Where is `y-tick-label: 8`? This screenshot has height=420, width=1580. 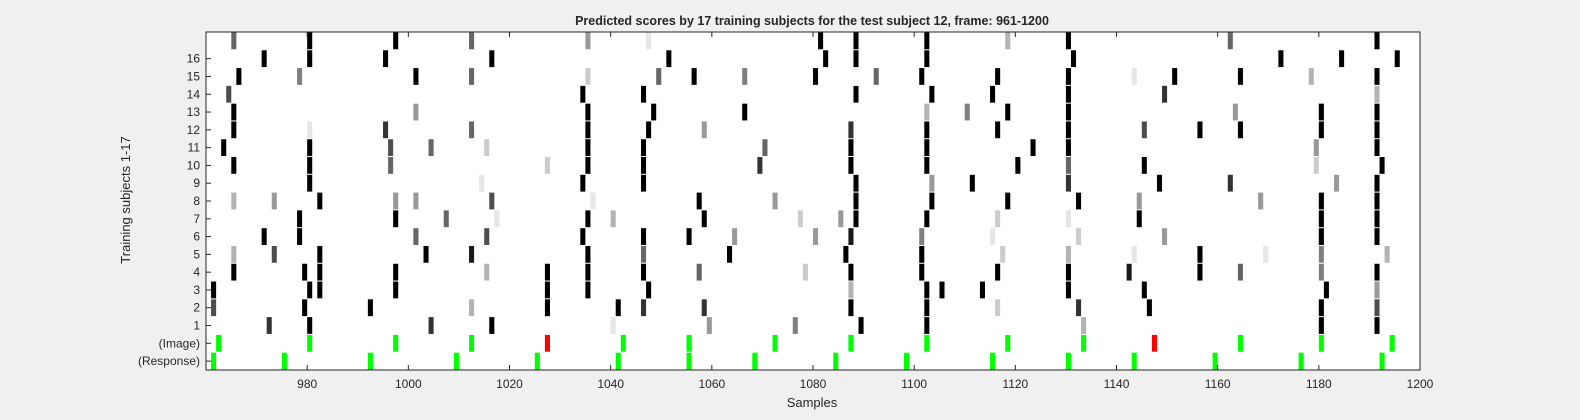 y-tick-label: 8 is located at coordinates (196, 201).